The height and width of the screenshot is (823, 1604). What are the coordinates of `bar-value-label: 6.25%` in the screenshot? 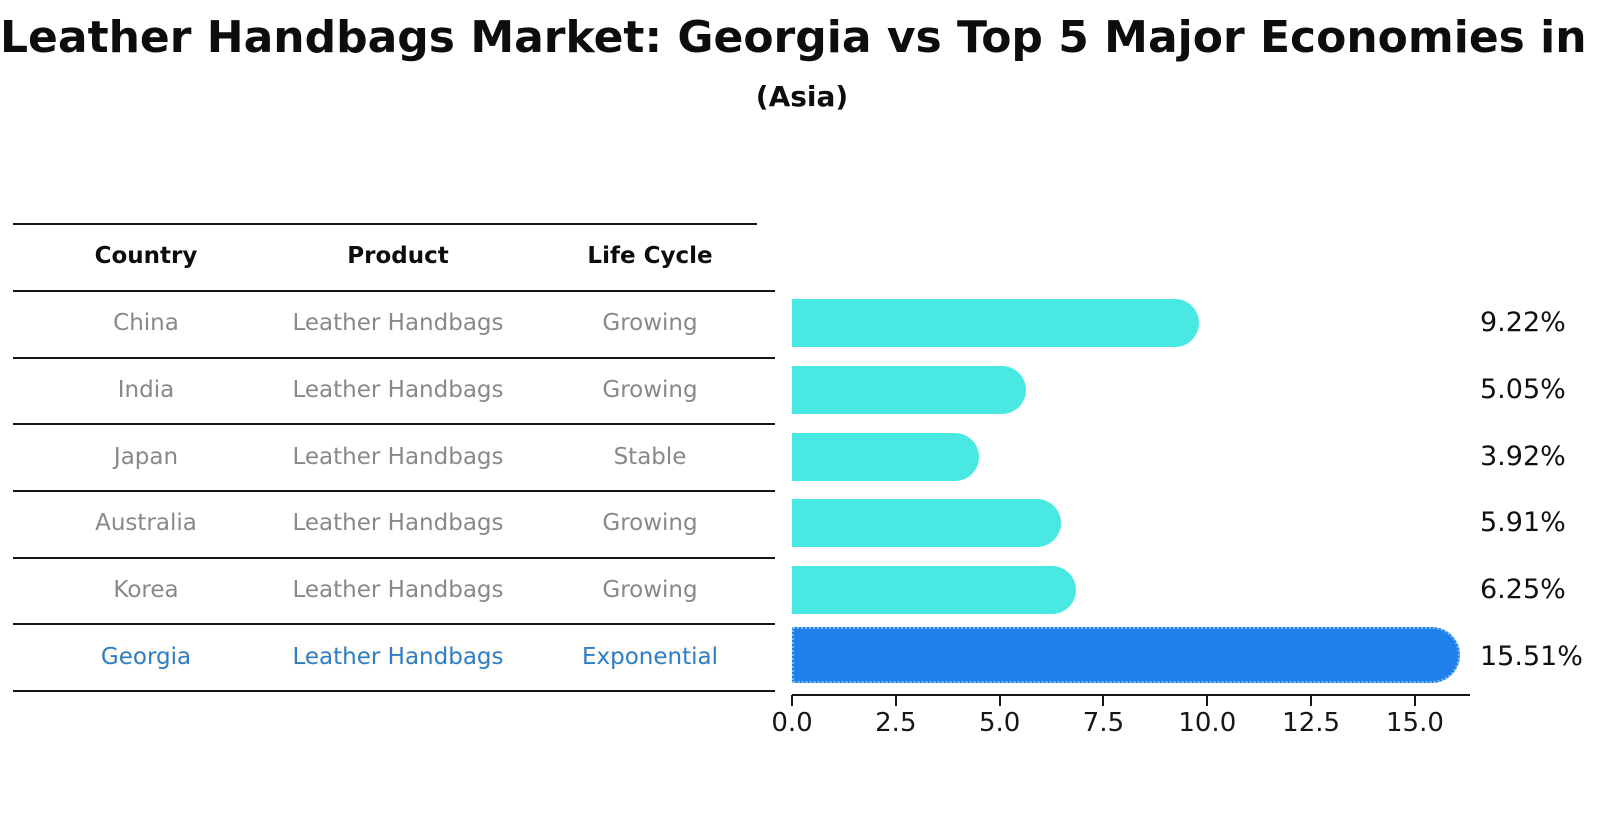 It's located at (1523, 589).